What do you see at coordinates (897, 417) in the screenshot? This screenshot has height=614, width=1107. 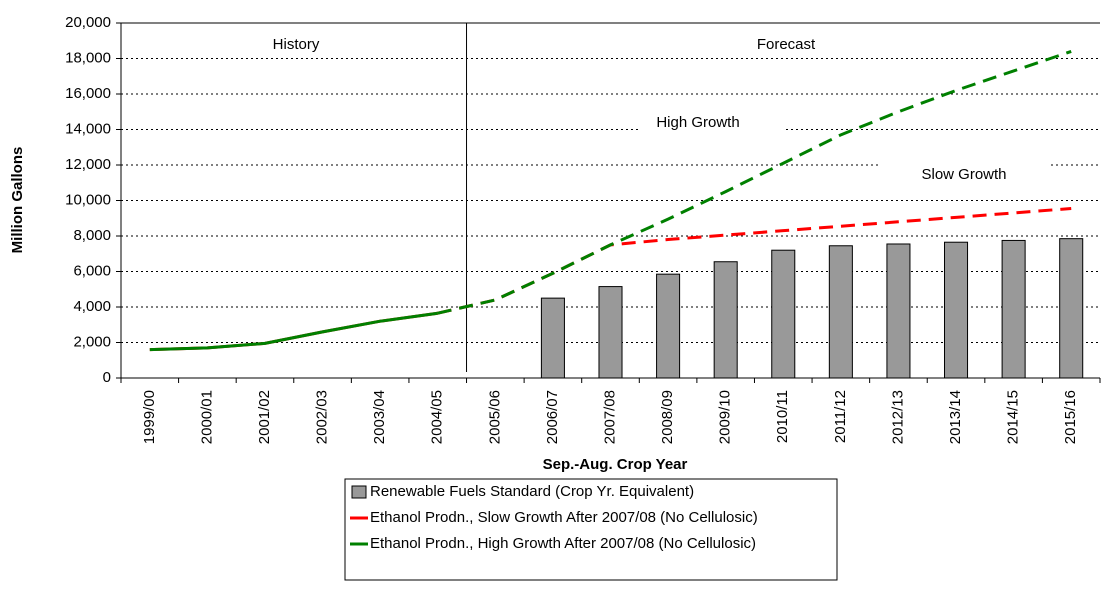 I see `x-tick-label: 2012/13` at bounding box center [897, 417].